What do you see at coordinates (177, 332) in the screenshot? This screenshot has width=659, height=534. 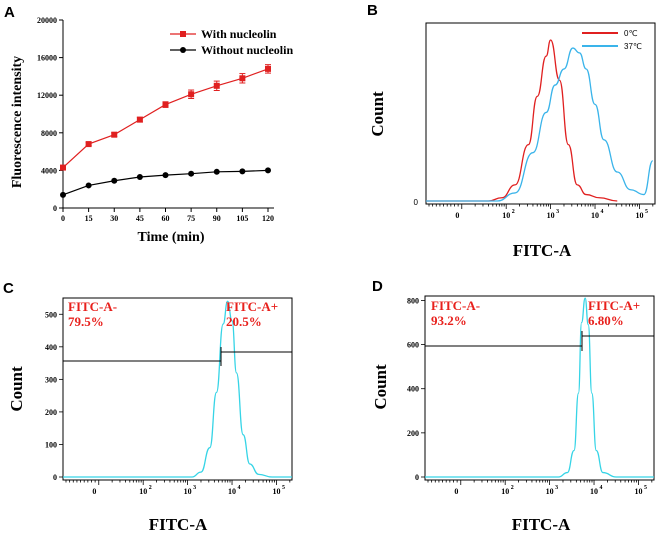 I see `panel-c-gates: FITC-A- 79.5% FITC-A+ 20.5%` at bounding box center [177, 332].